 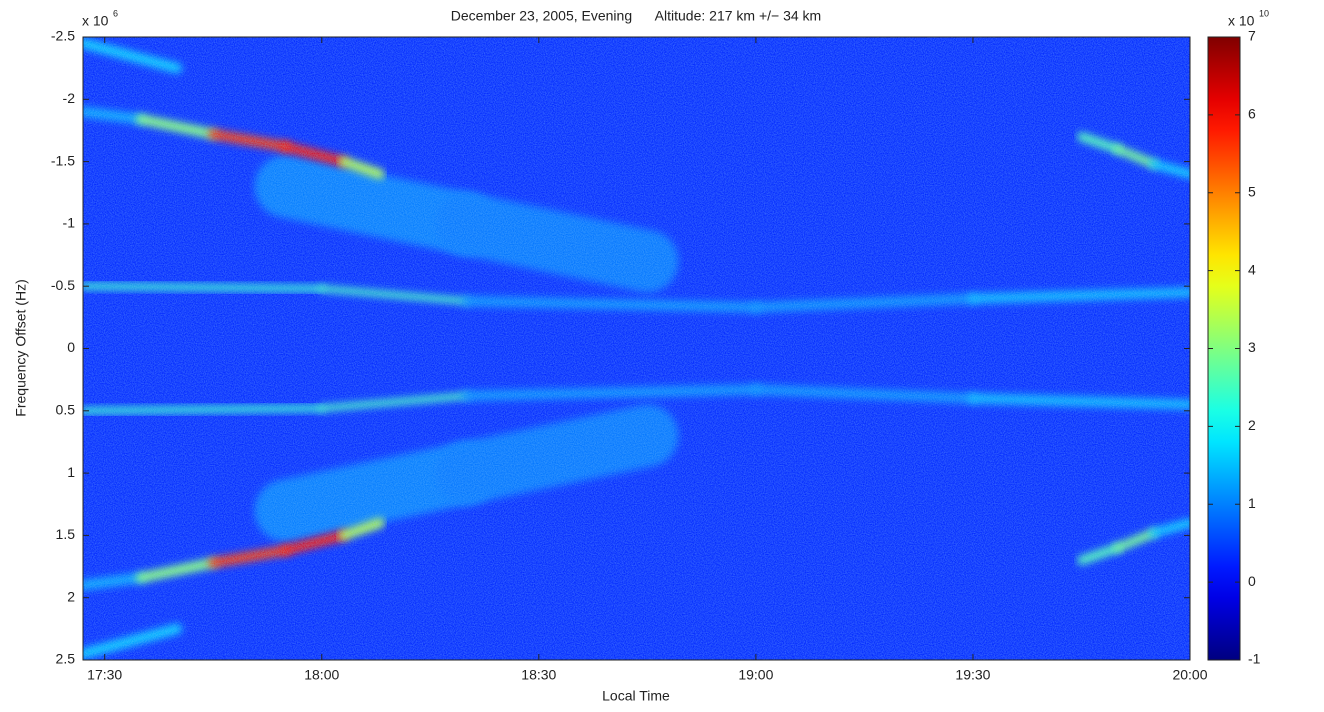 What do you see at coordinates (1252, 347) in the screenshot?
I see `colorbar-tick-label: 3` at bounding box center [1252, 347].